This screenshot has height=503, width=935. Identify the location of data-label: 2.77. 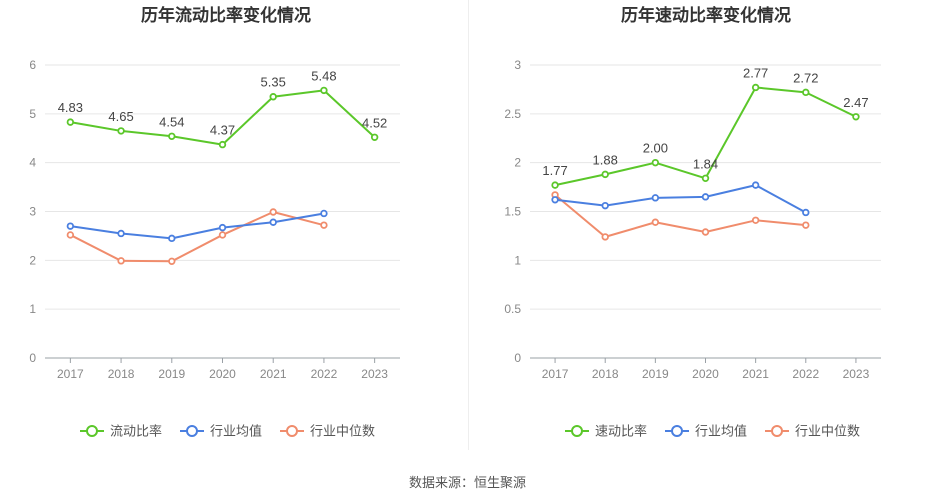
(755, 72).